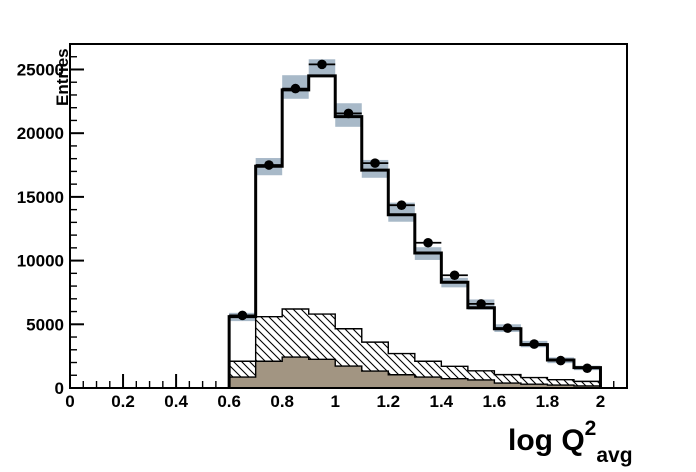 This screenshot has height=472, width=696. Describe the element at coordinates (45, 324) in the screenshot. I see `y-tick-label: 5000` at that location.